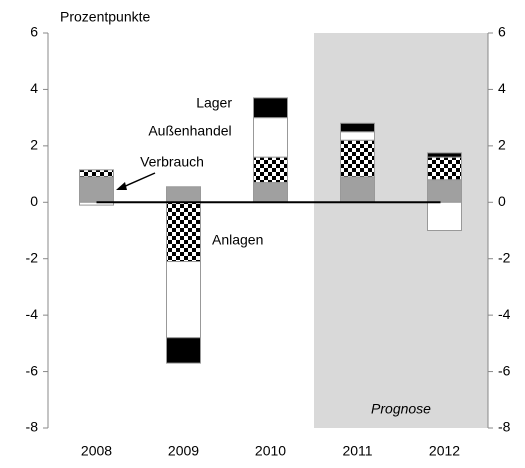 The image size is (525, 468). I want to click on y2-tick-label: -8, so click(504, 427).